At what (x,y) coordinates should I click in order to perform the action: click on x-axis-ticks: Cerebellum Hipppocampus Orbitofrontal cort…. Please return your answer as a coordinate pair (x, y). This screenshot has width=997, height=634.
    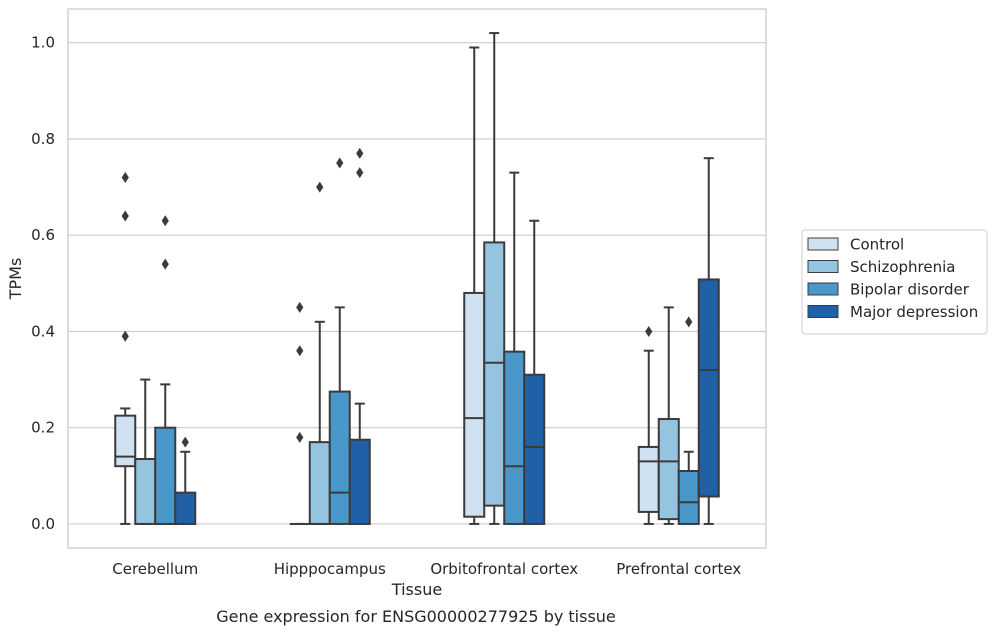
    Looking at the image, I should click on (426, 569).